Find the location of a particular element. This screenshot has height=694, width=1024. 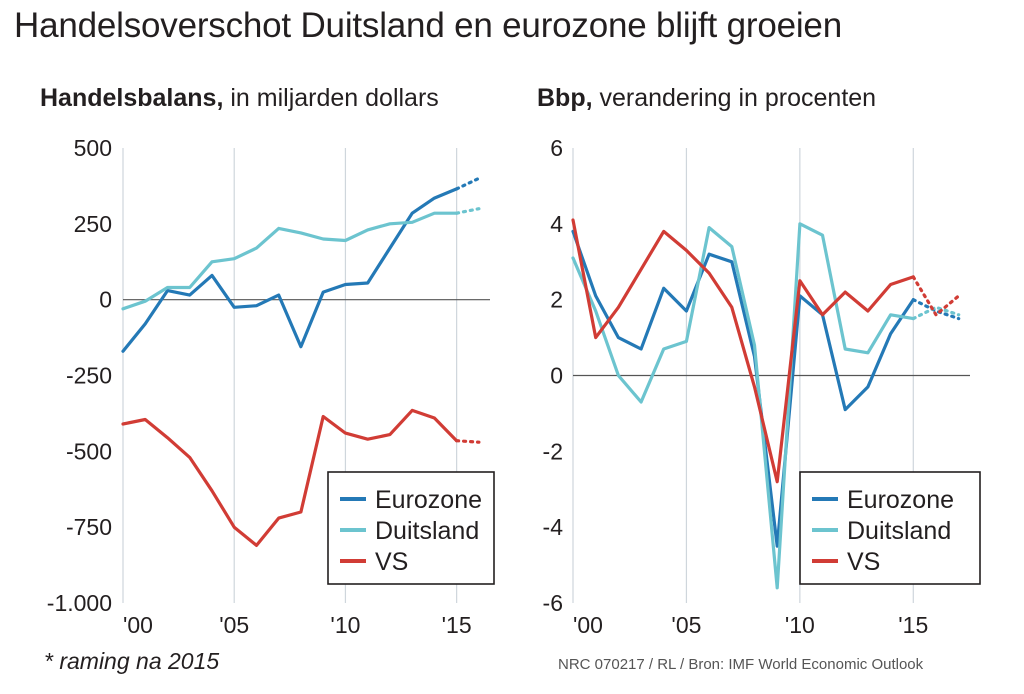

series-line-eurozone is located at coordinates (290, 270).